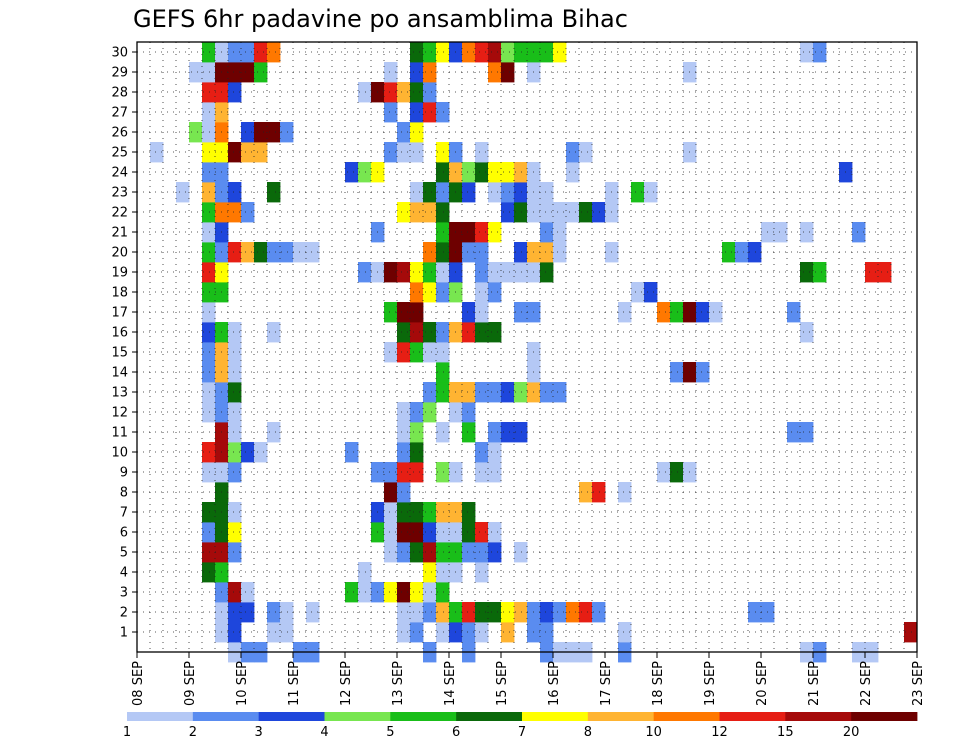  I want to click on x-tick-label: 11 SEP, so click(294, 683).